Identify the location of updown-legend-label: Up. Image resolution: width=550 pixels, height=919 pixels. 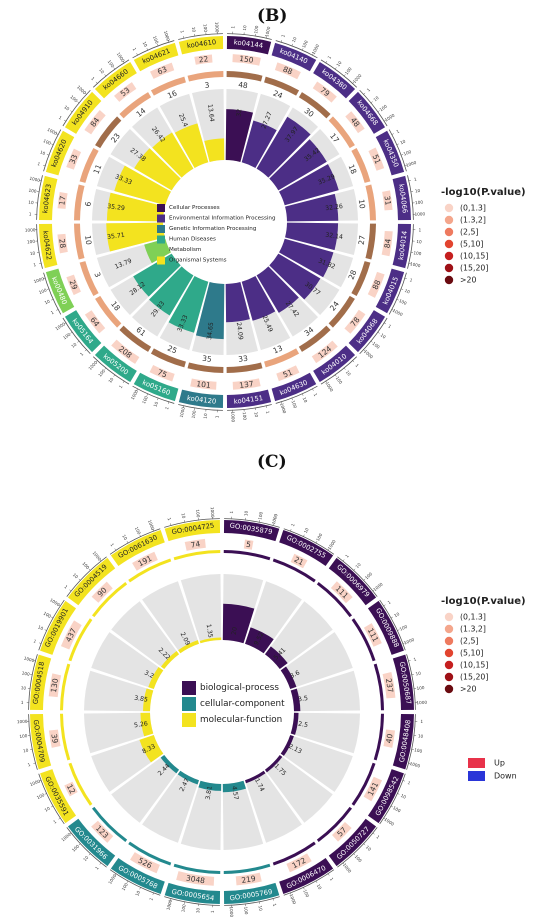
(499, 763).